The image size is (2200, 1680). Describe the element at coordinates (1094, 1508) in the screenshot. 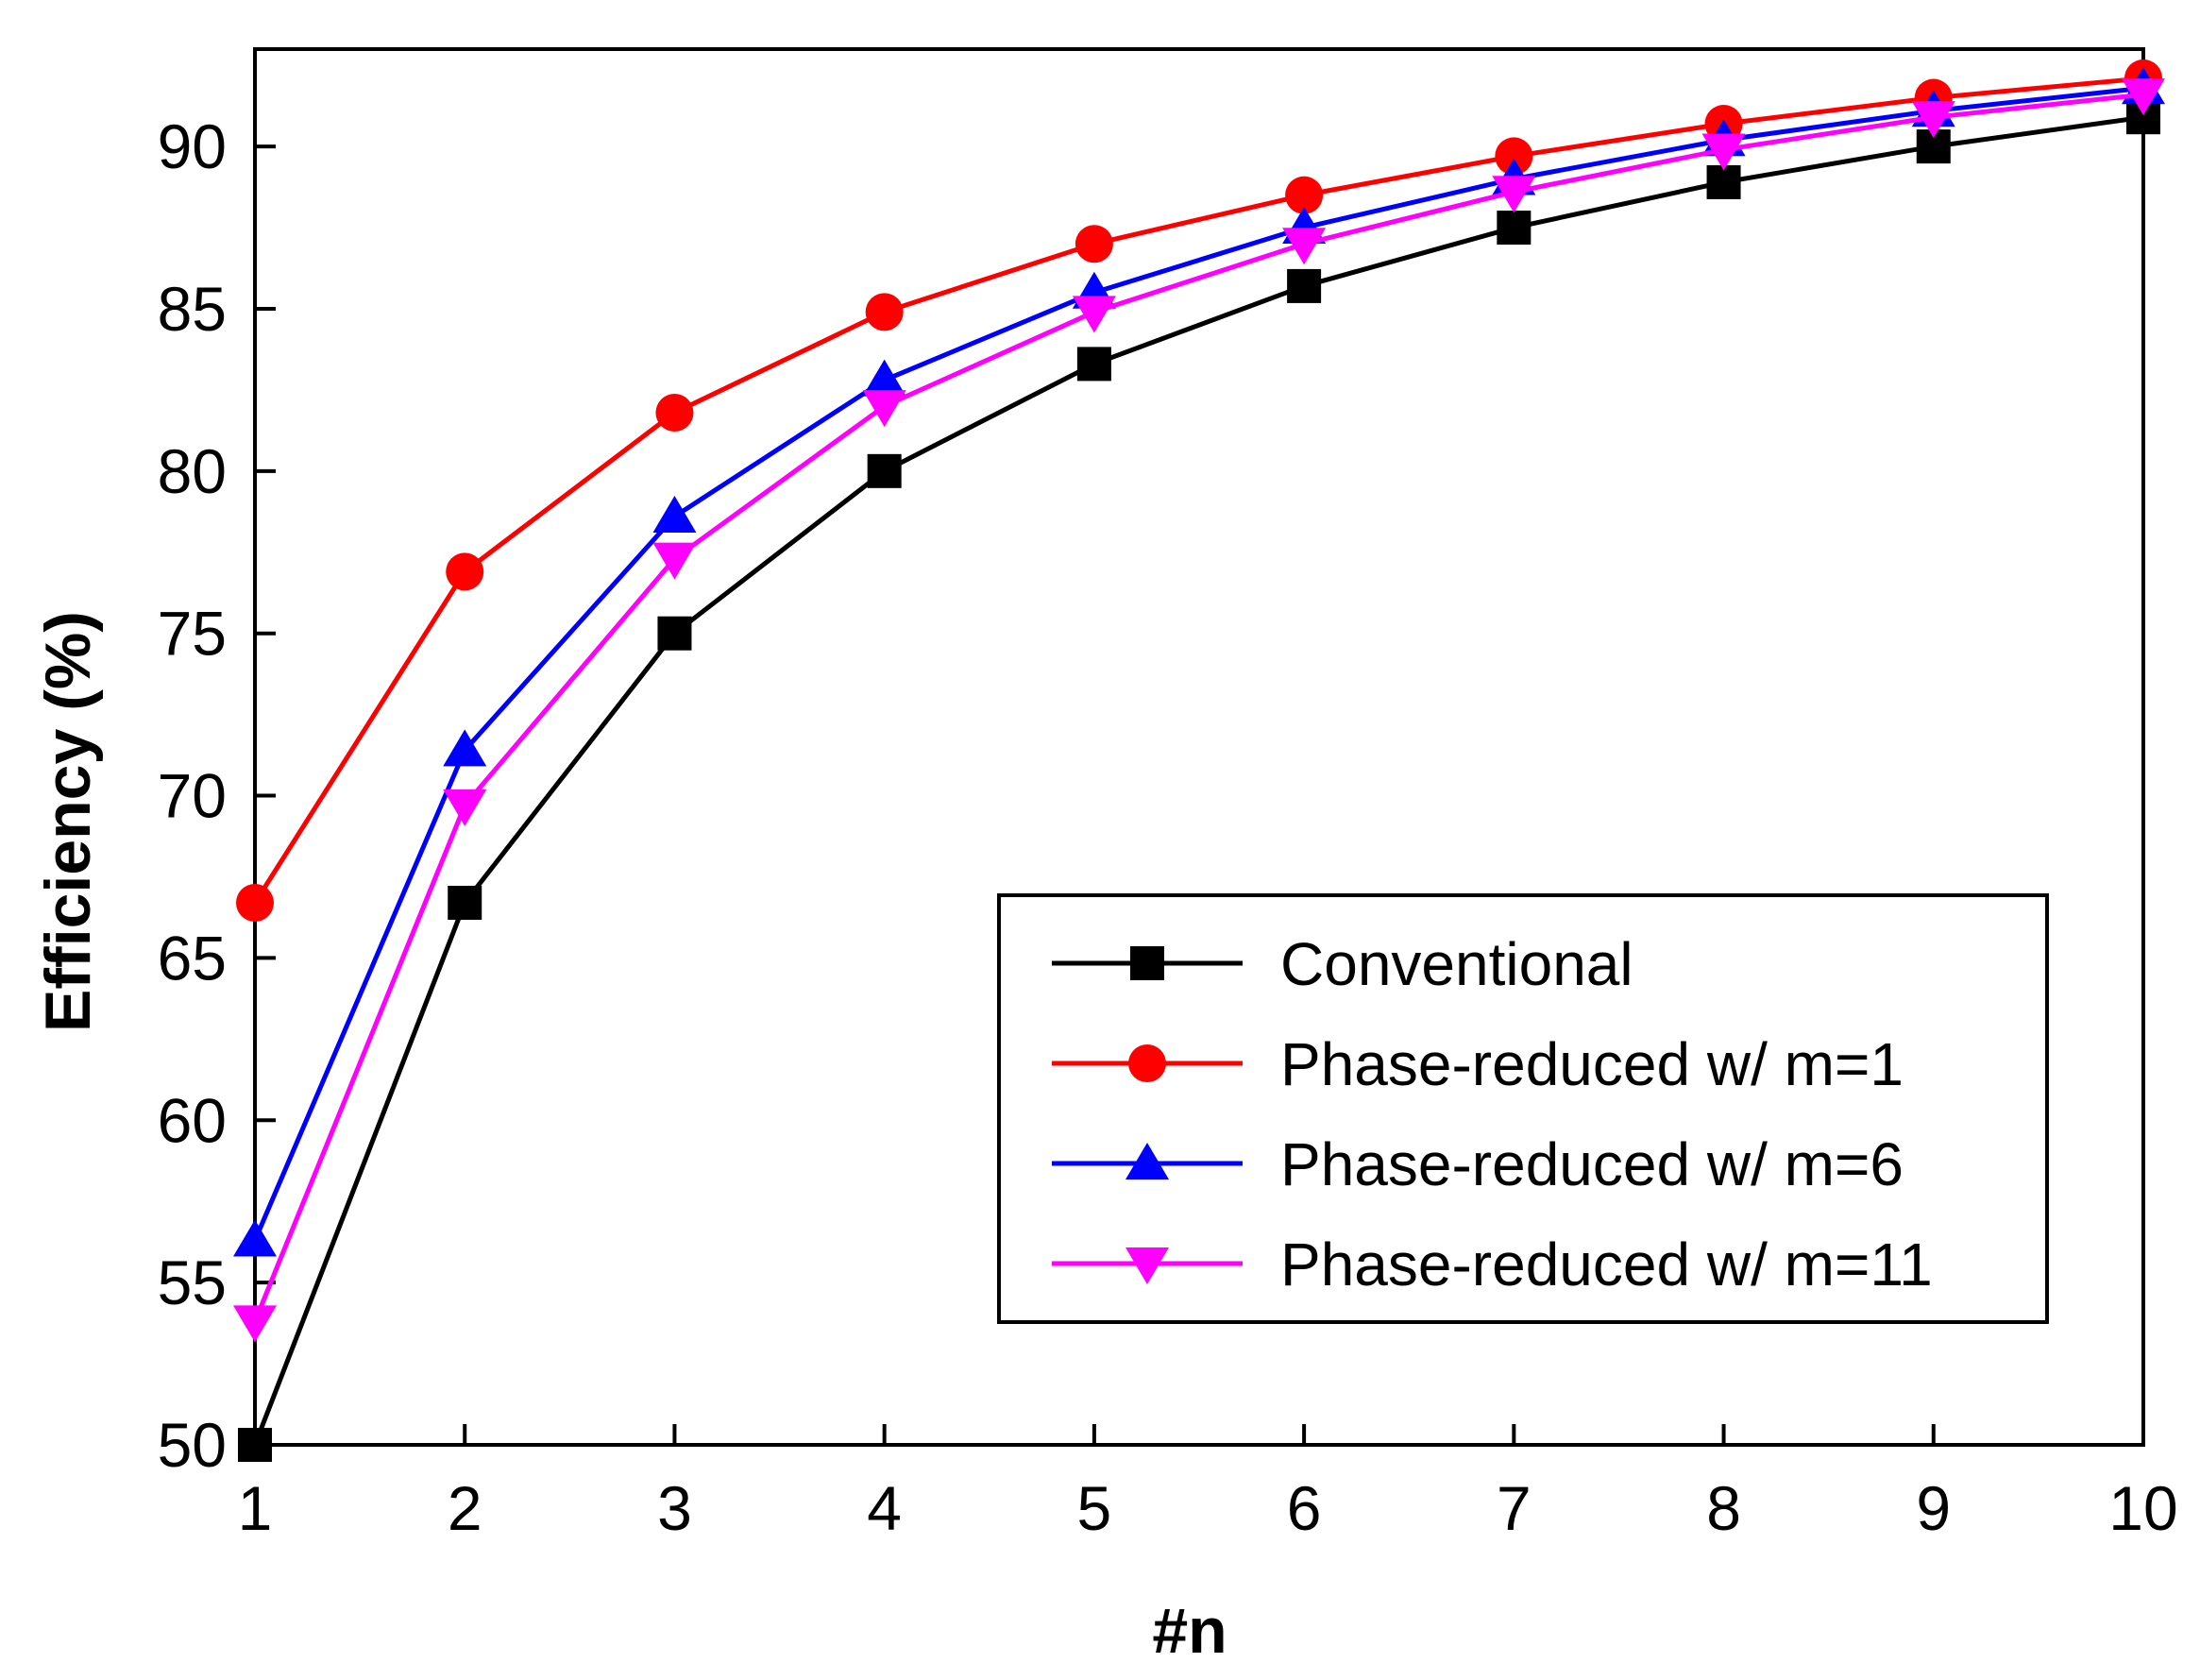

I see `x-tick-label: 5` at that location.